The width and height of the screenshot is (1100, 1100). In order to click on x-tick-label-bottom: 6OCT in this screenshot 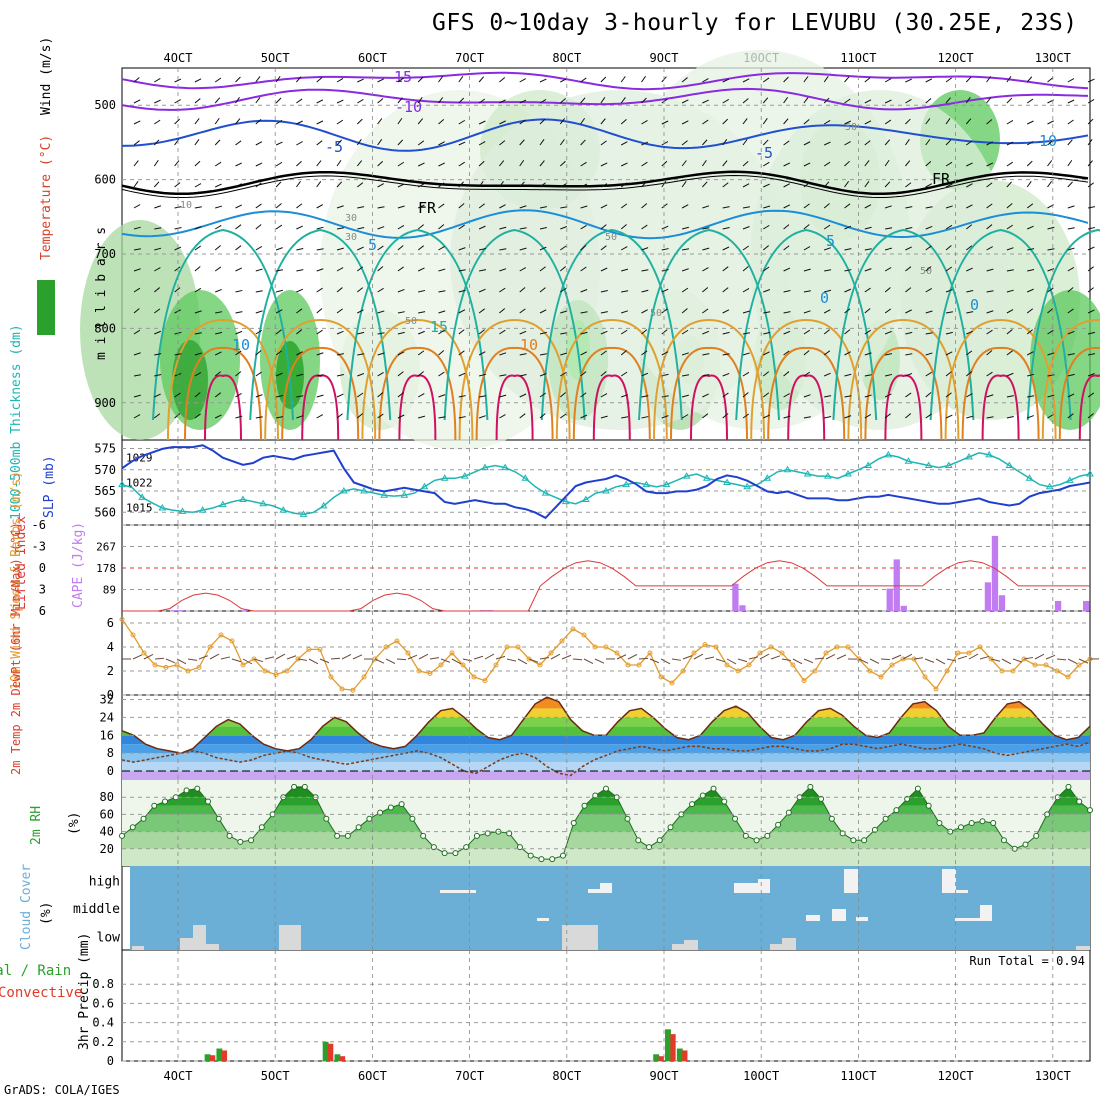, I will do `click(372, 1076)`.